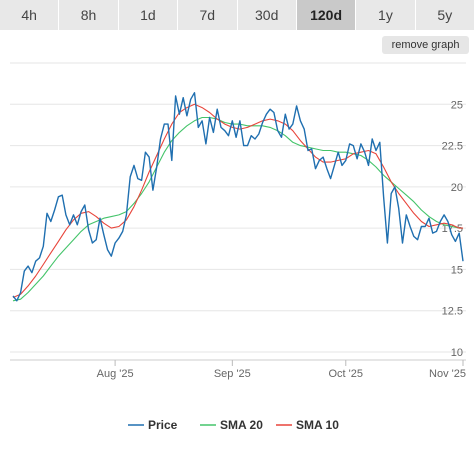 This screenshot has width=474, height=455. I want to click on tab-1d: 1d, so click(148, 15).